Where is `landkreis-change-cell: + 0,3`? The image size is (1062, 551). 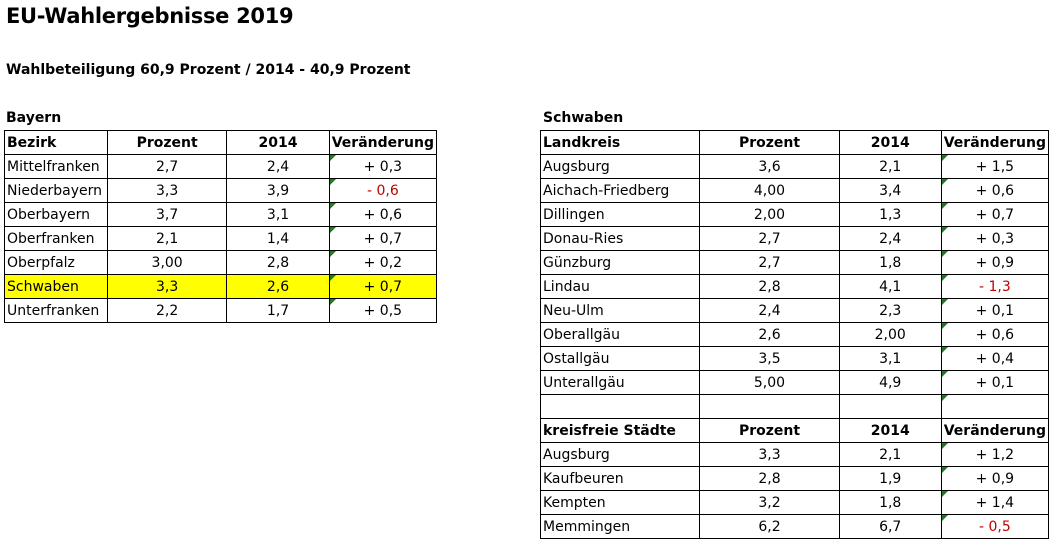
landkreis-change-cell: + 0,3 is located at coordinates (995, 238).